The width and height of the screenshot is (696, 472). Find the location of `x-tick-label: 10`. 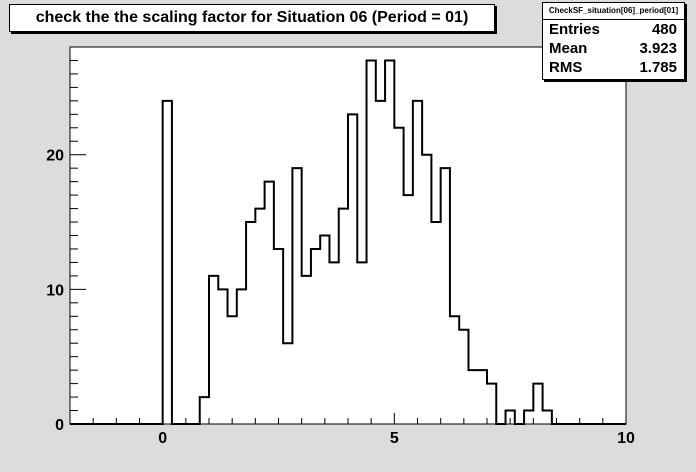

x-tick-label: 10 is located at coordinates (626, 438).